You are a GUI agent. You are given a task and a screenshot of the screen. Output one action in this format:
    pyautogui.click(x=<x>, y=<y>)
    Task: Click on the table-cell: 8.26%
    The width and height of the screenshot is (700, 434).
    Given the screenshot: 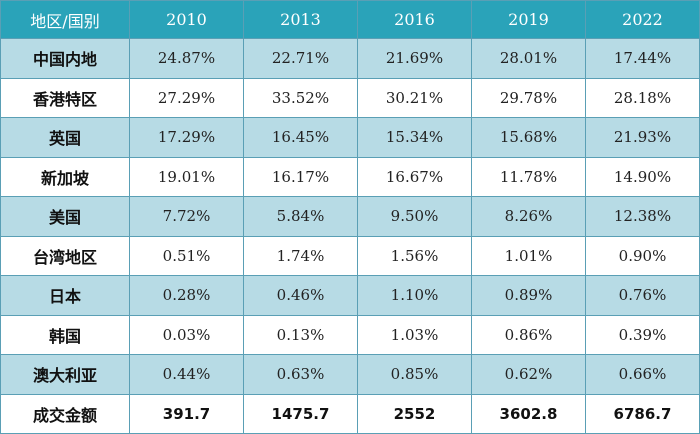 What is the action you would take?
    pyautogui.click(x=528, y=216)
    